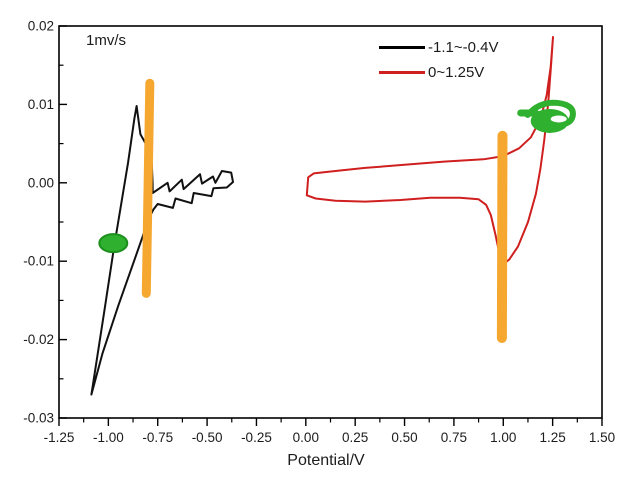 The height and width of the screenshot is (485, 643). I want to click on green-marker-hole, so click(558, 119).